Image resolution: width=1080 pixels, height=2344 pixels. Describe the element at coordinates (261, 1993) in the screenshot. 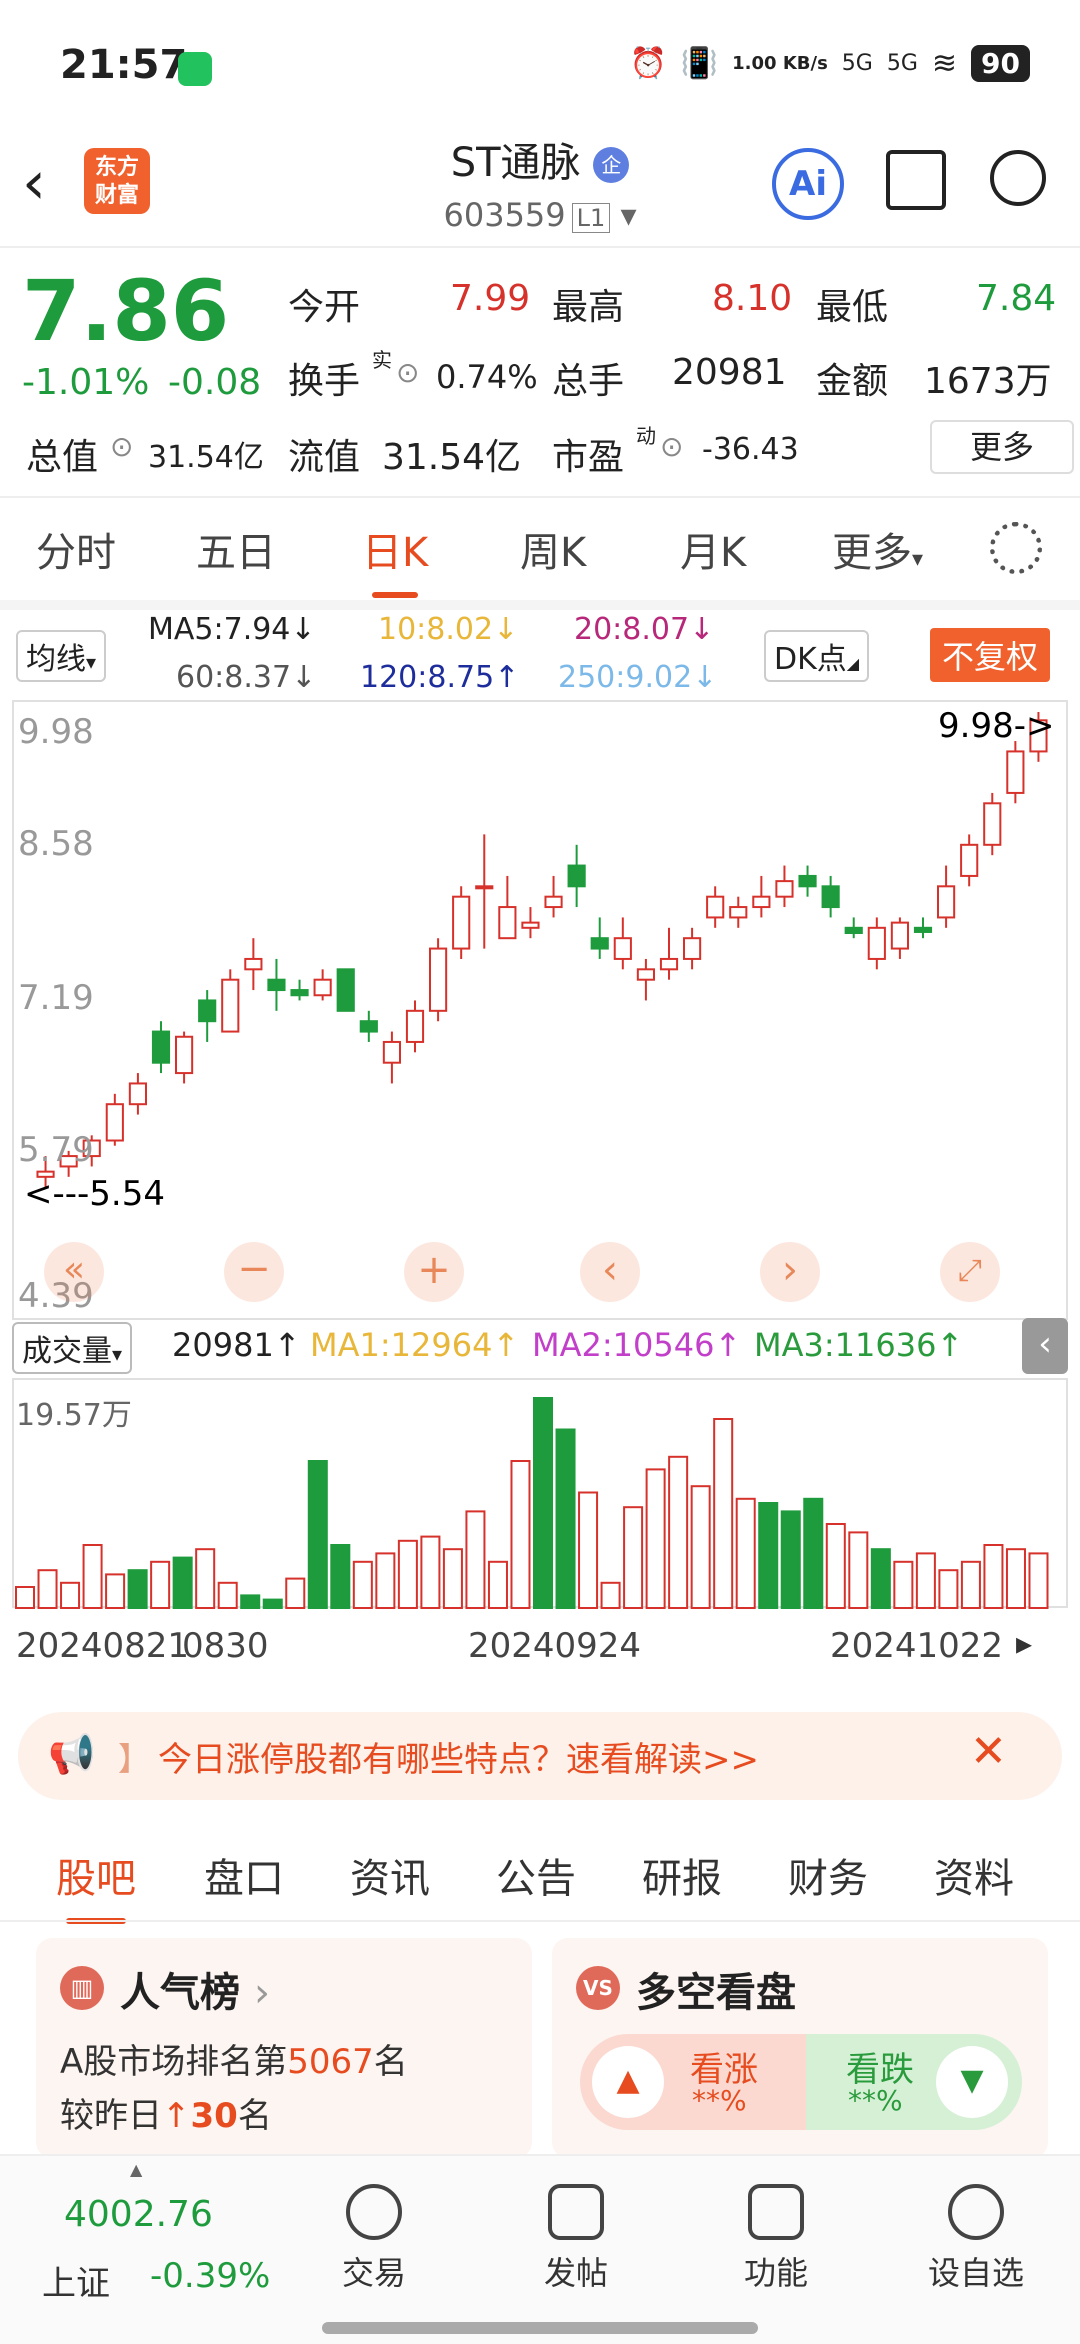

I see `chevron-right-icon: ›` at that location.